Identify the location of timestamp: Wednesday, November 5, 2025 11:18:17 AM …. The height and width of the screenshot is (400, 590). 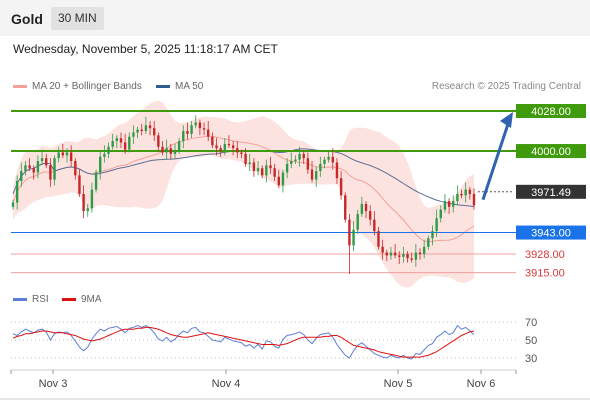
(145, 49).